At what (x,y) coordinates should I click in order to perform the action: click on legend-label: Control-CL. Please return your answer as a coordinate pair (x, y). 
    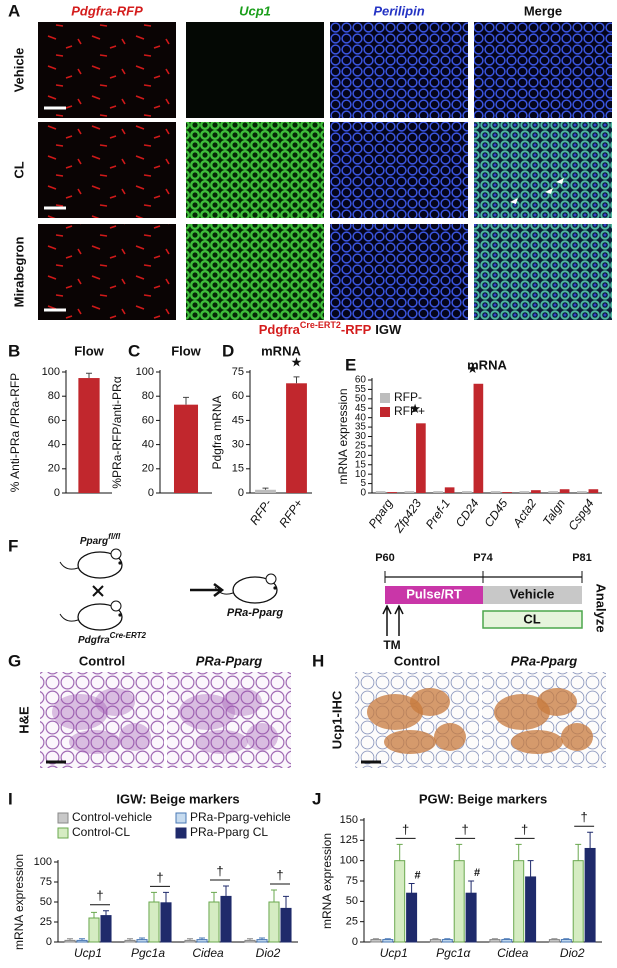
    Looking at the image, I should click on (101, 832).